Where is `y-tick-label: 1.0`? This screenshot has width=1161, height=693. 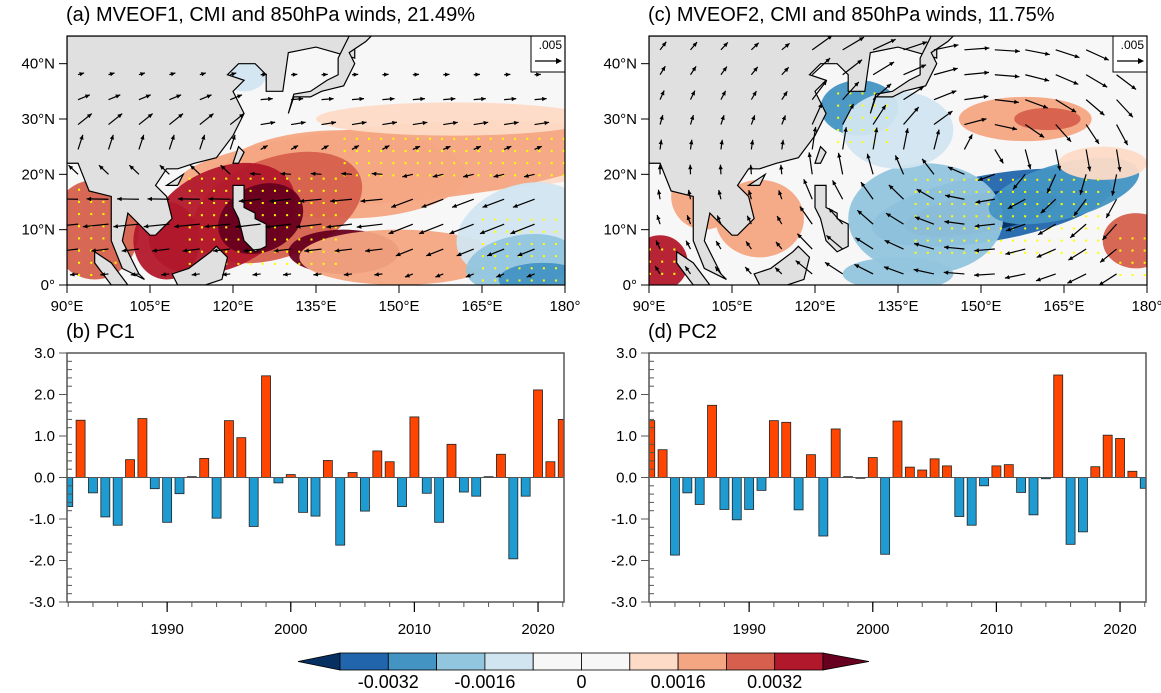
y-tick-label: 1.0 is located at coordinates (44, 436).